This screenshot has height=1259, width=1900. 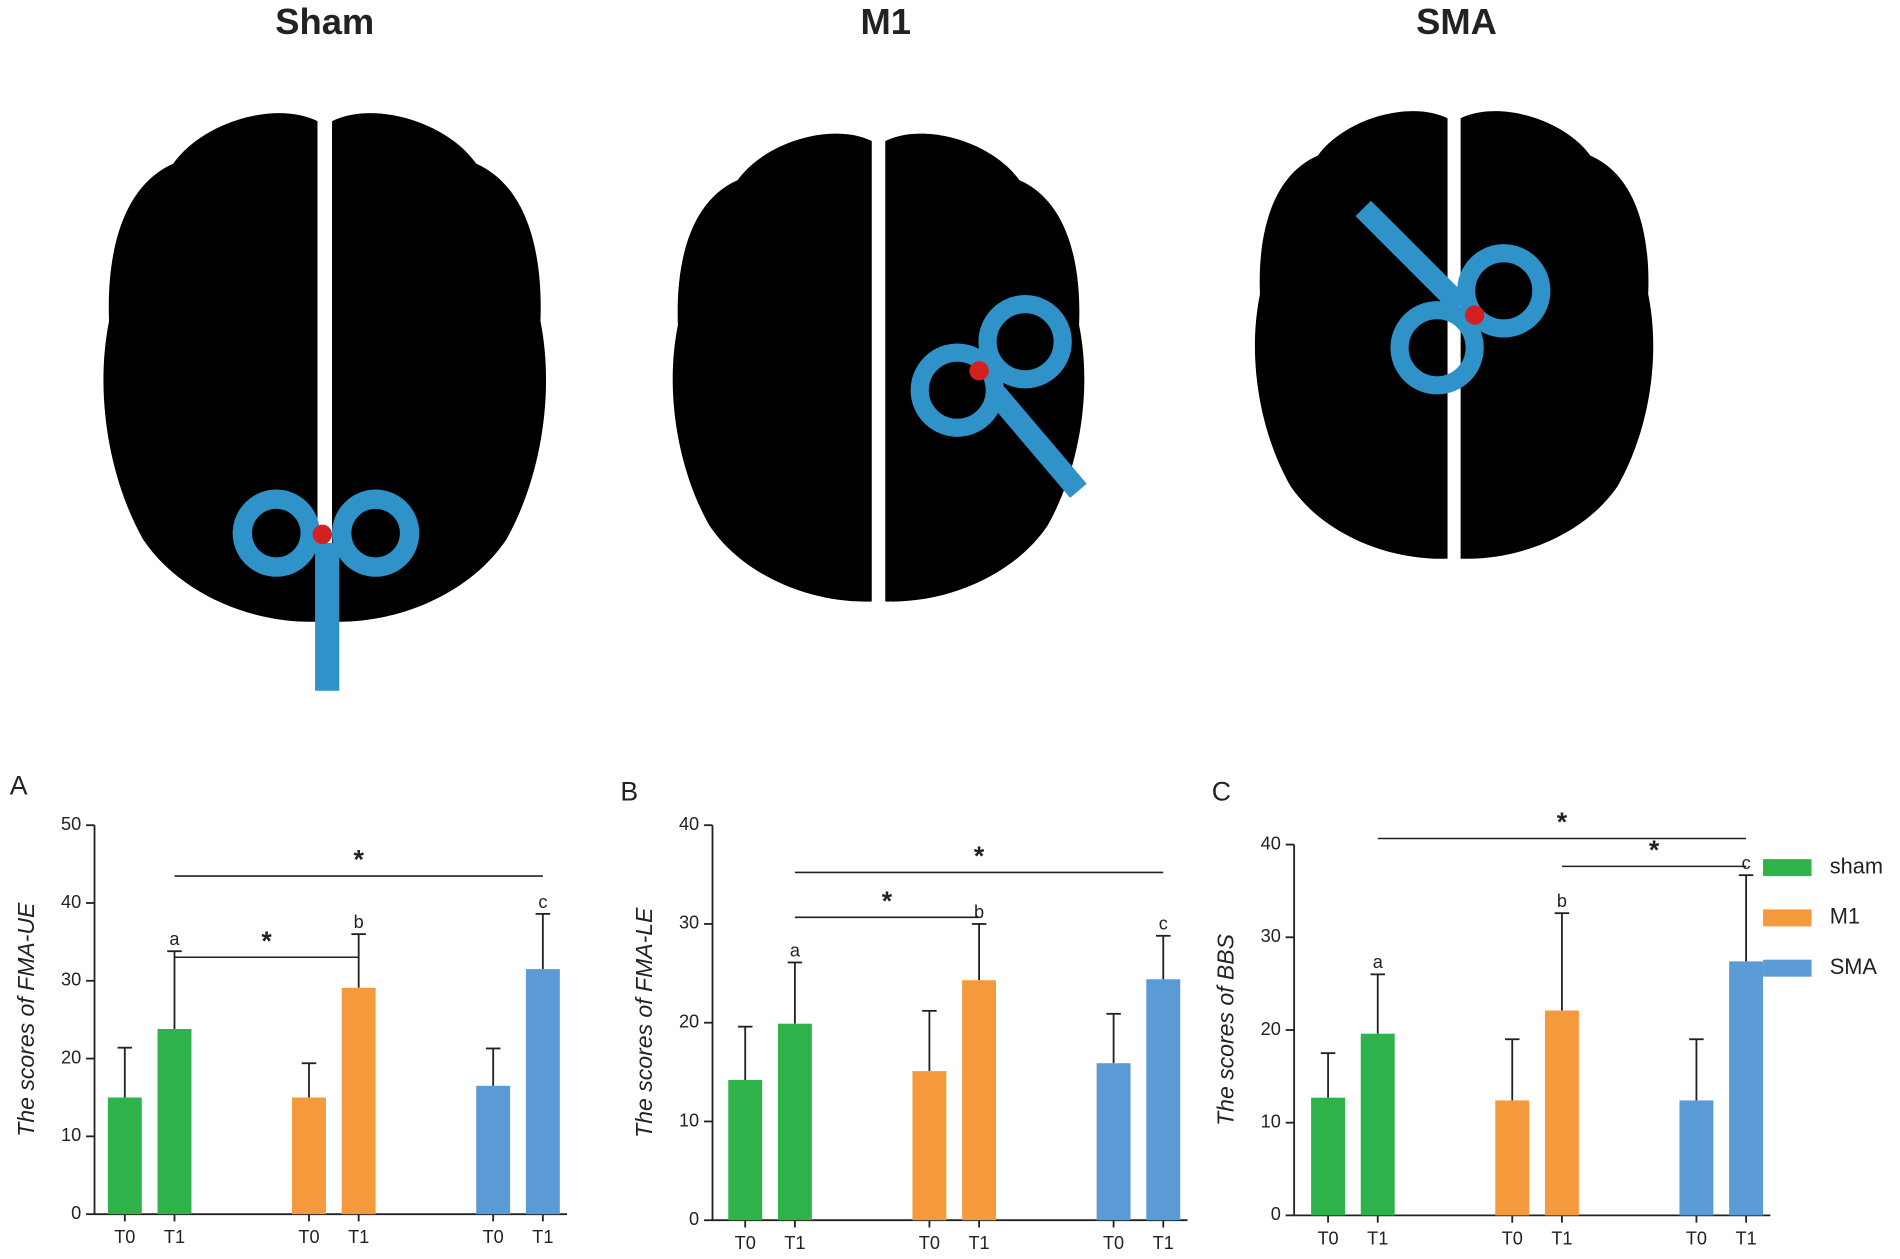 What do you see at coordinates (1453, 297) in the screenshot?
I see `coil-sma` at bounding box center [1453, 297].